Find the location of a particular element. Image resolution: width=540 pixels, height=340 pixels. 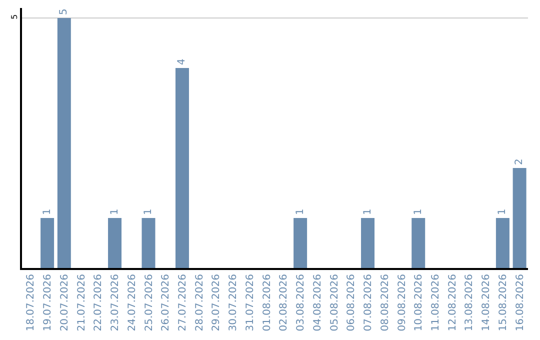

x-tick-label: 24.07.2026 is located at coordinates (132, 303).